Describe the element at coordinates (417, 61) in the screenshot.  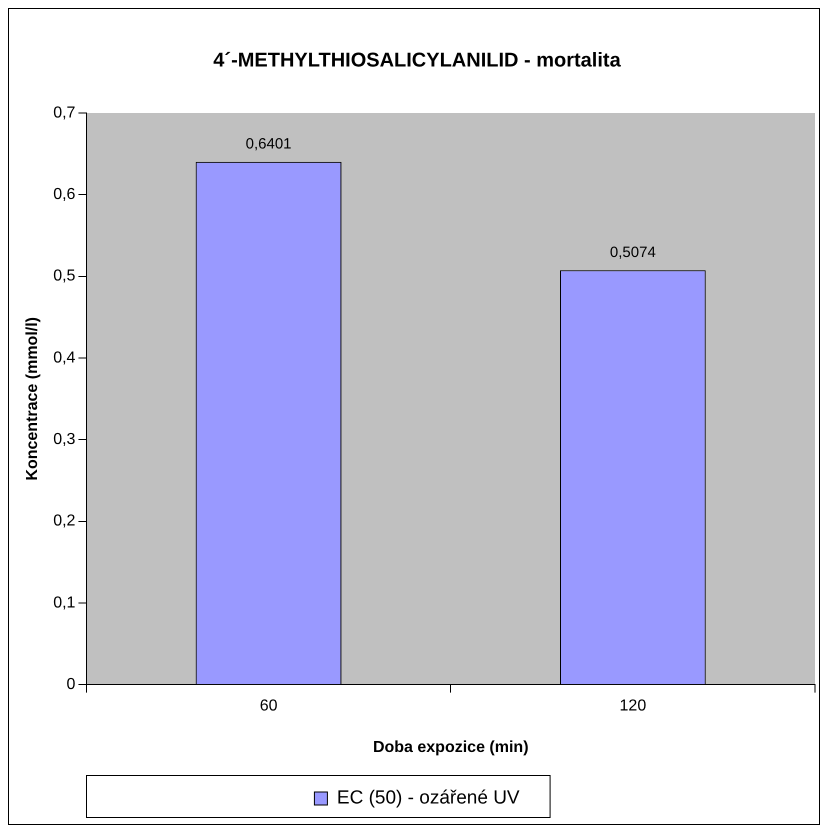
I see `chart-title: 4´-METHYLTHIOSALICYLANILID - mortalita` at that location.